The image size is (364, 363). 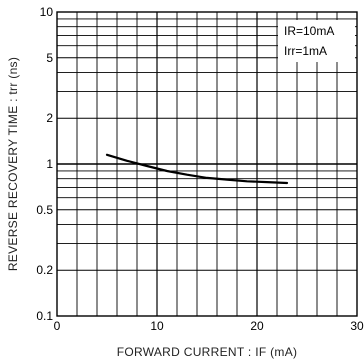 I want to click on y-tick-label: 0.1, so click(x=44, y=316).